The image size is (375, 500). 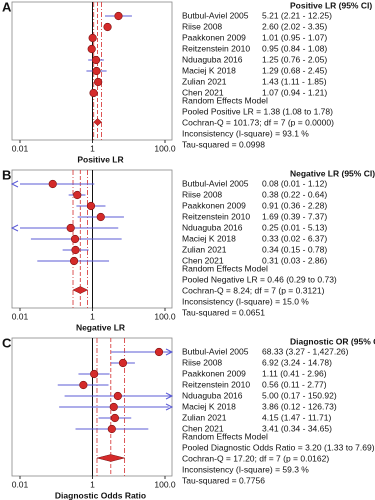 I want to click on summary-line: Tau-squared = 0.0651, so click(x=223, y=312).